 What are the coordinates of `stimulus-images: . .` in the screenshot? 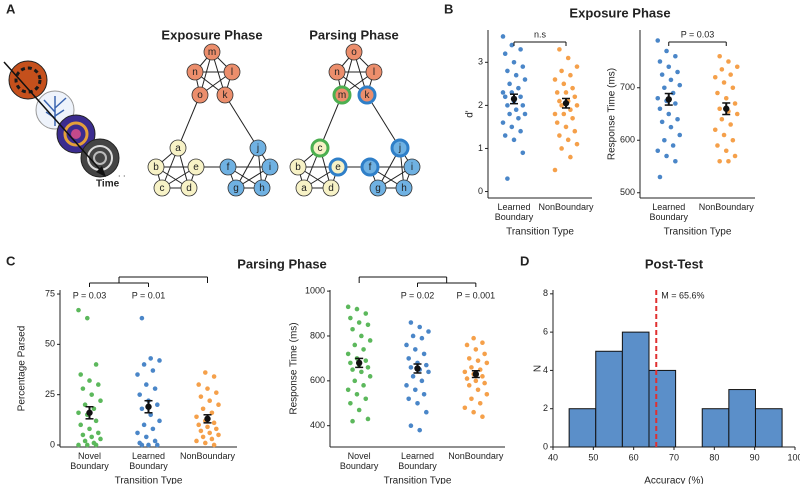 It's located at (64, 119).